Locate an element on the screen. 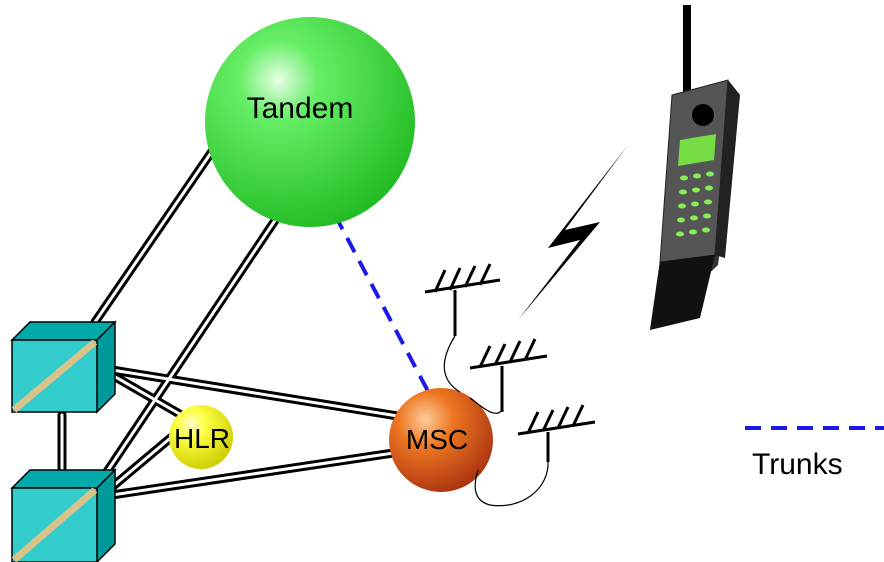  lightning is located at coordinates (573, 232).